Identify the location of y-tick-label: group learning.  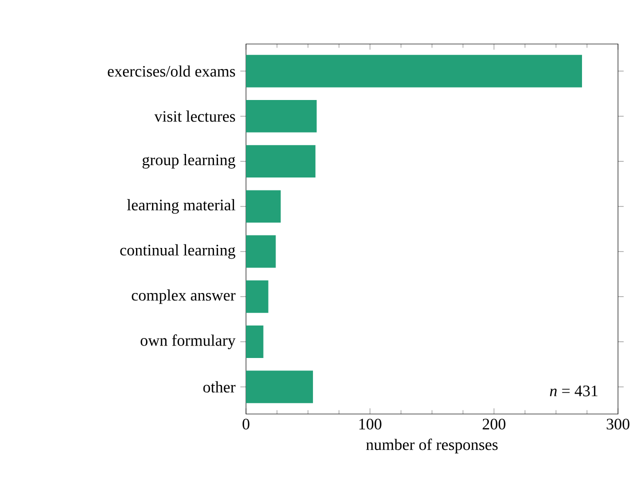
(189, 161).